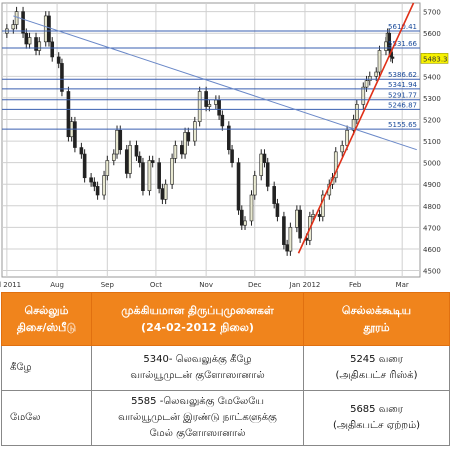 This screenshot has width=450, height=456. I want to click on x-tick-label: Oct, so click(156, 285).